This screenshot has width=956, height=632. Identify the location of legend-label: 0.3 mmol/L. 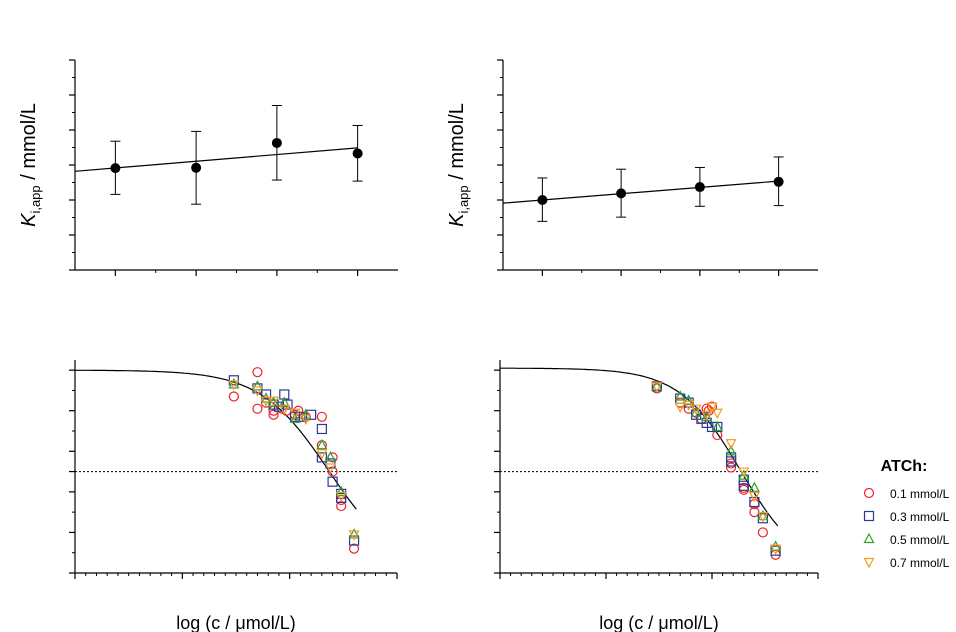
(920, 517).